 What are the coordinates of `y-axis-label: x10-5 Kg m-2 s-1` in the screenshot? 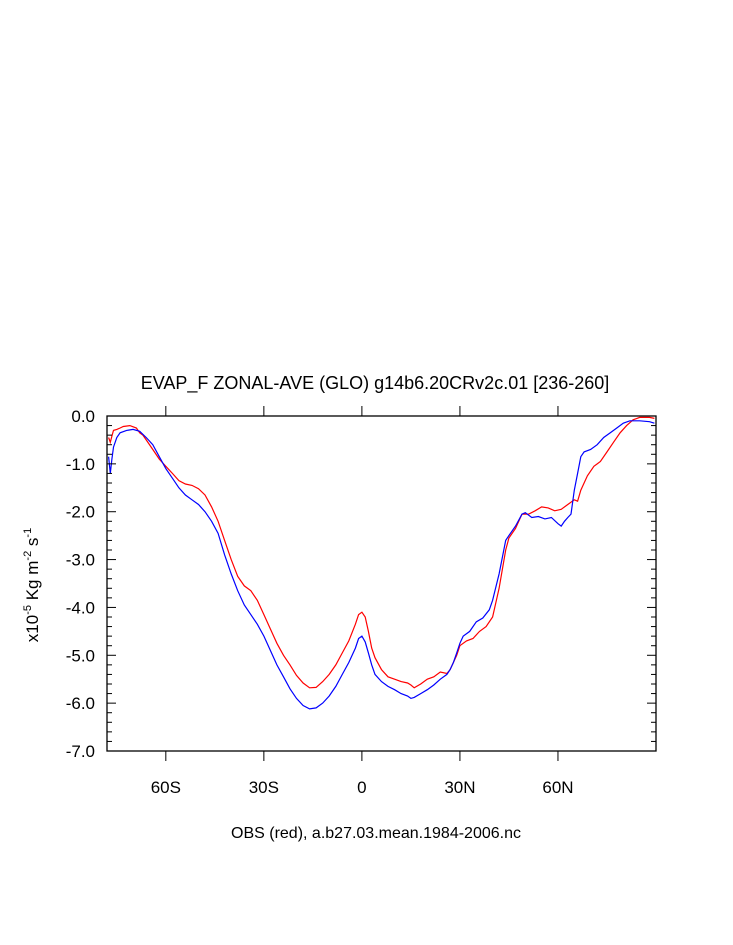 It's located at (32, 585).